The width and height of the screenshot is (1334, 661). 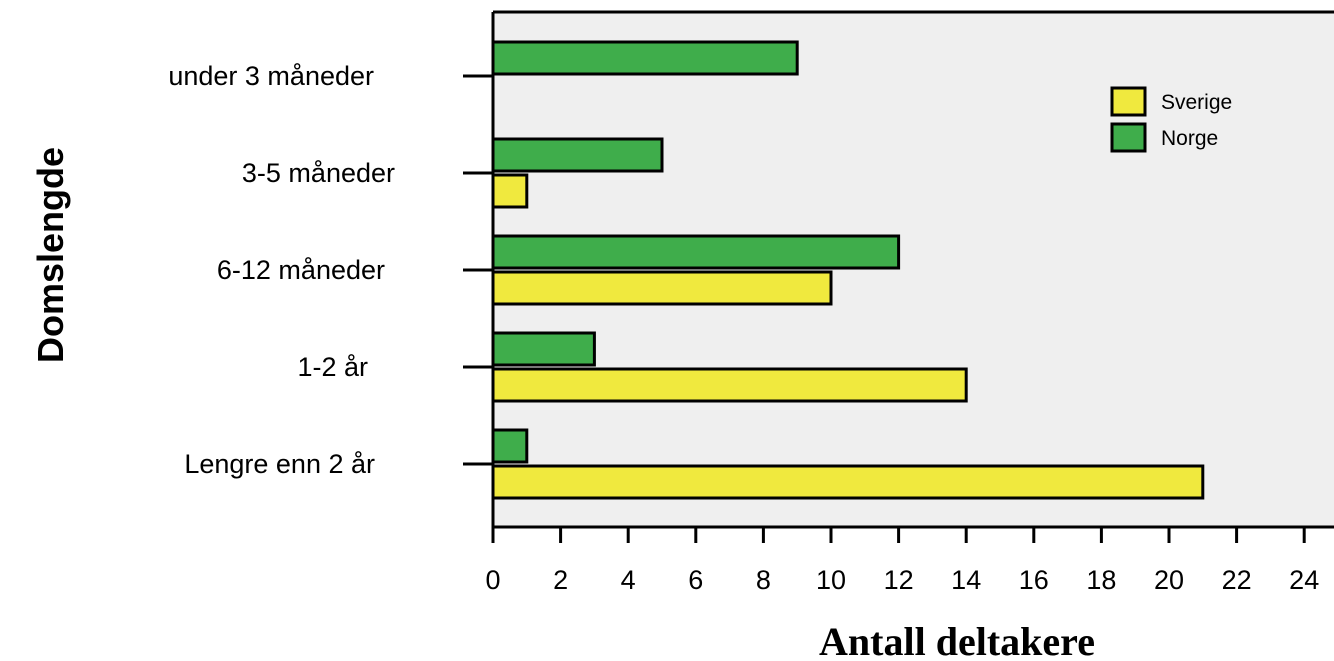 What do you see at coordinates (492, 580) in the screenshot?
I see `x-tick-label: 0` at bounding box center [492, 580].